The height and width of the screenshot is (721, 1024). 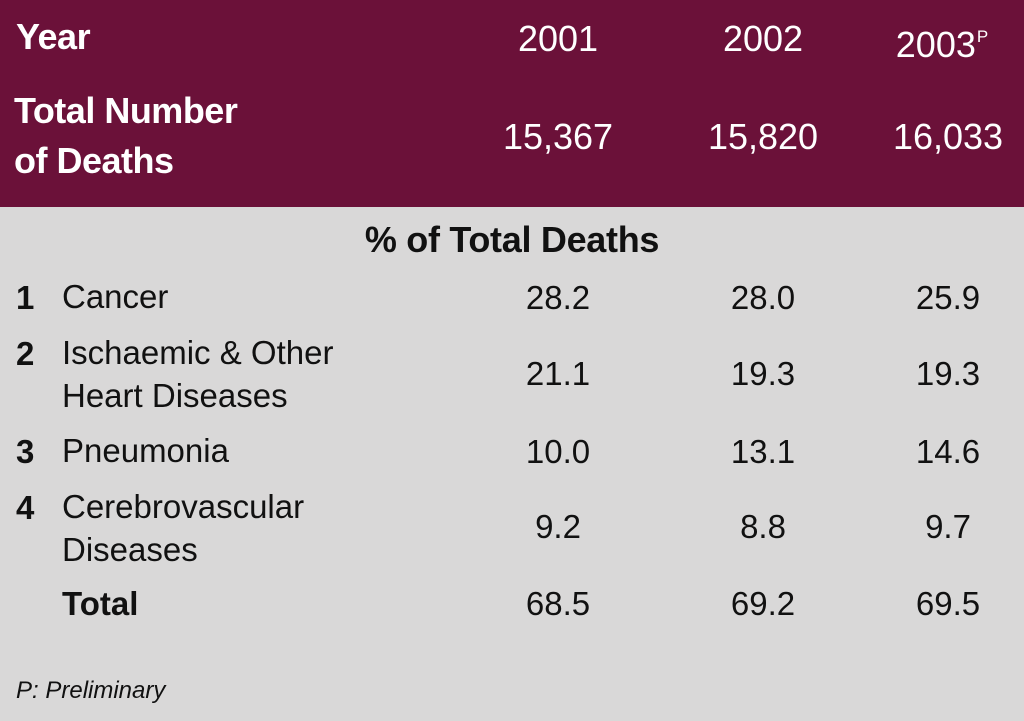 What do you see at coordinates (126, 110) in the screenshot?
I see `total-deaths-label-line1: Total Number` at bounding box center [126, 110].